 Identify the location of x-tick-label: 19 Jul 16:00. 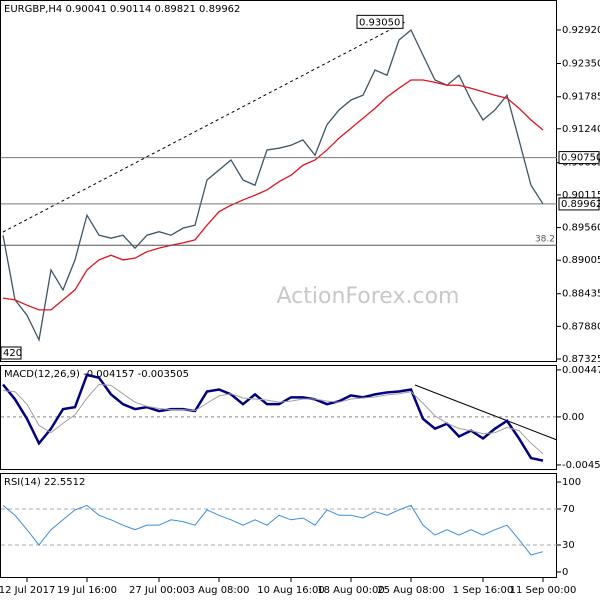
(87, 590).